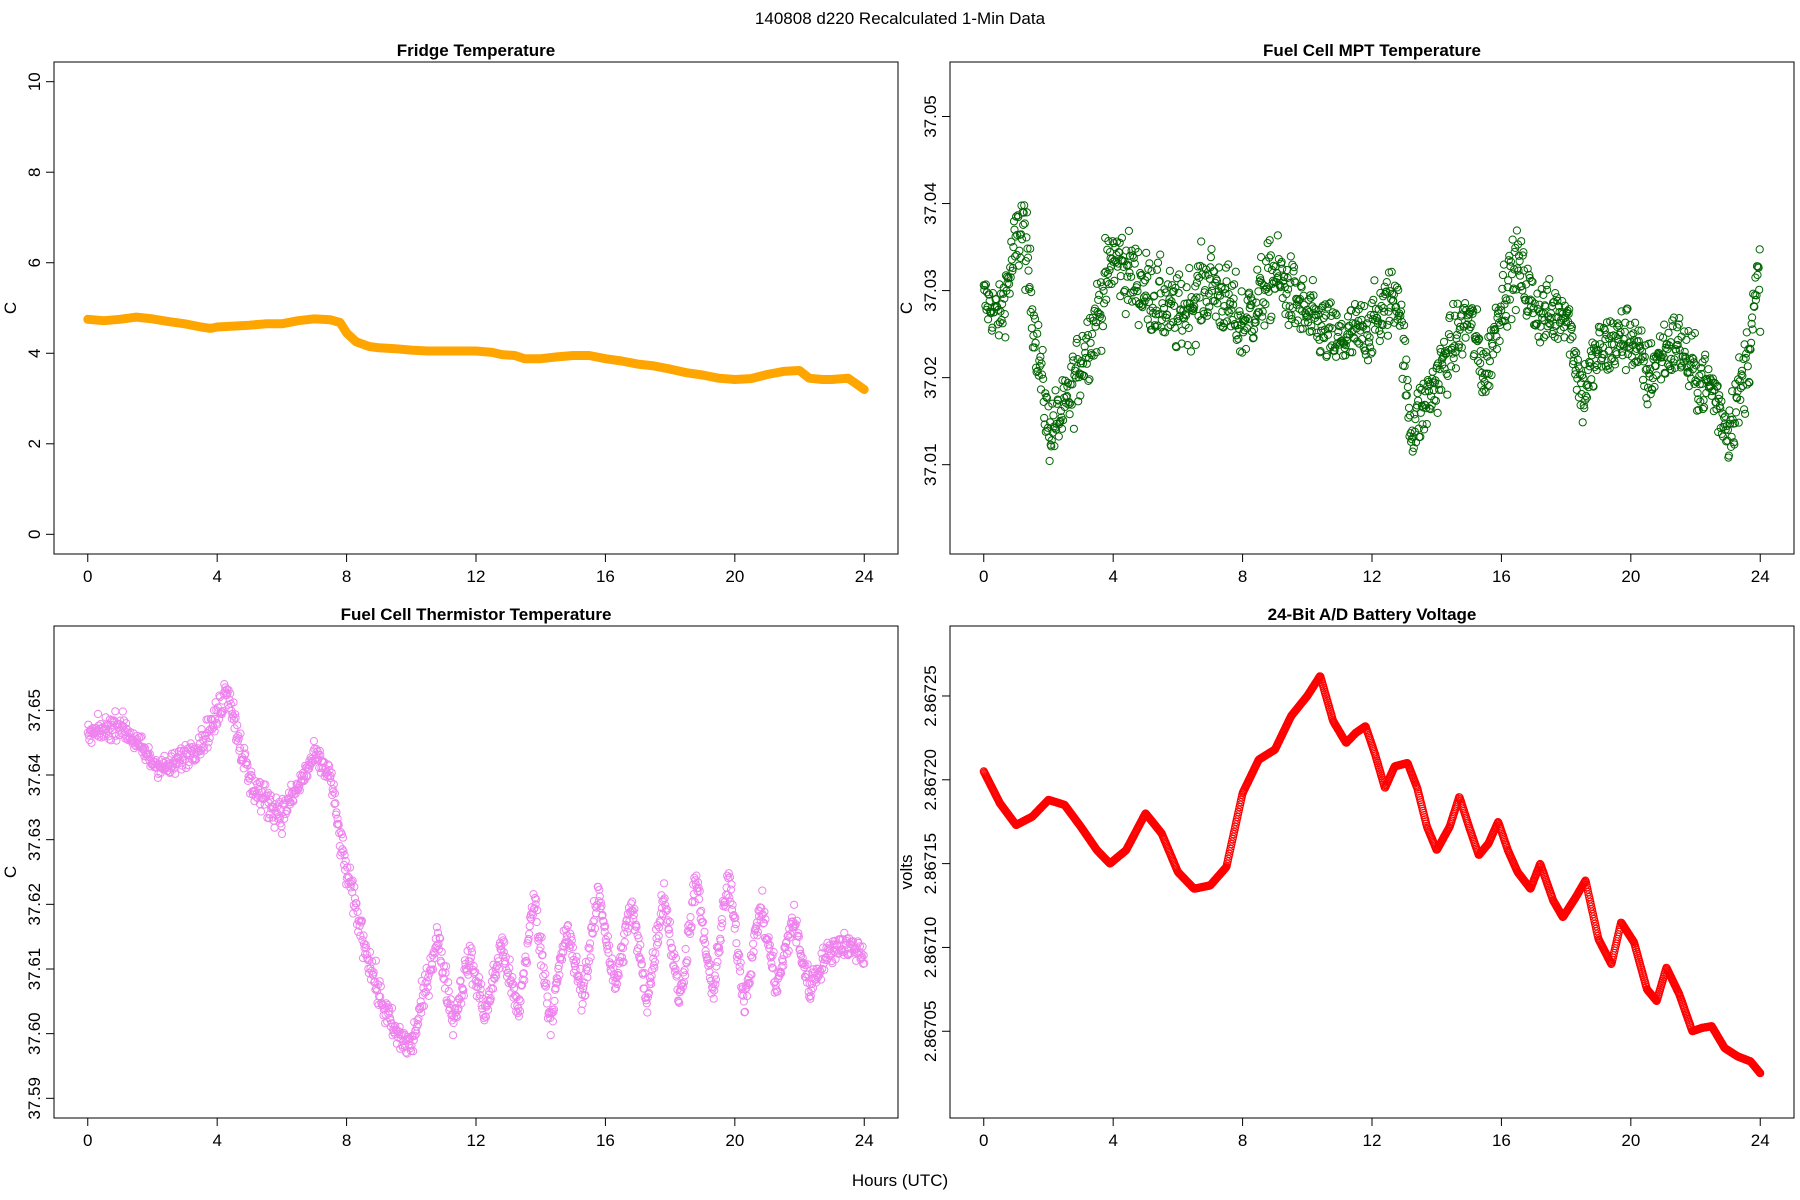 The width and height of the screenshot is (1800, 1200). I want to click on y-tick-label: 37.01, so click(930, 464).